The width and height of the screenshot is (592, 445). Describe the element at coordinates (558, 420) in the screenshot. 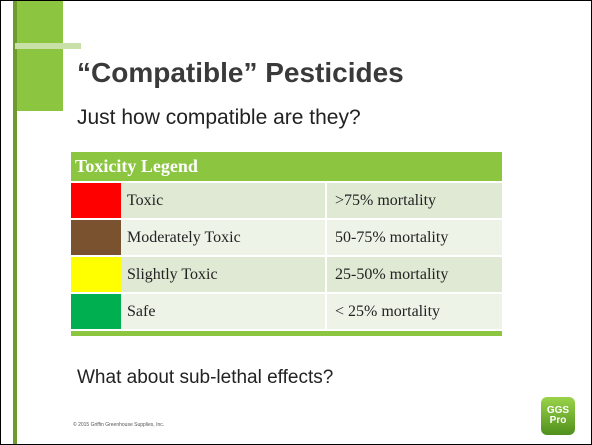

I see `logo-text: Pro` at that location.